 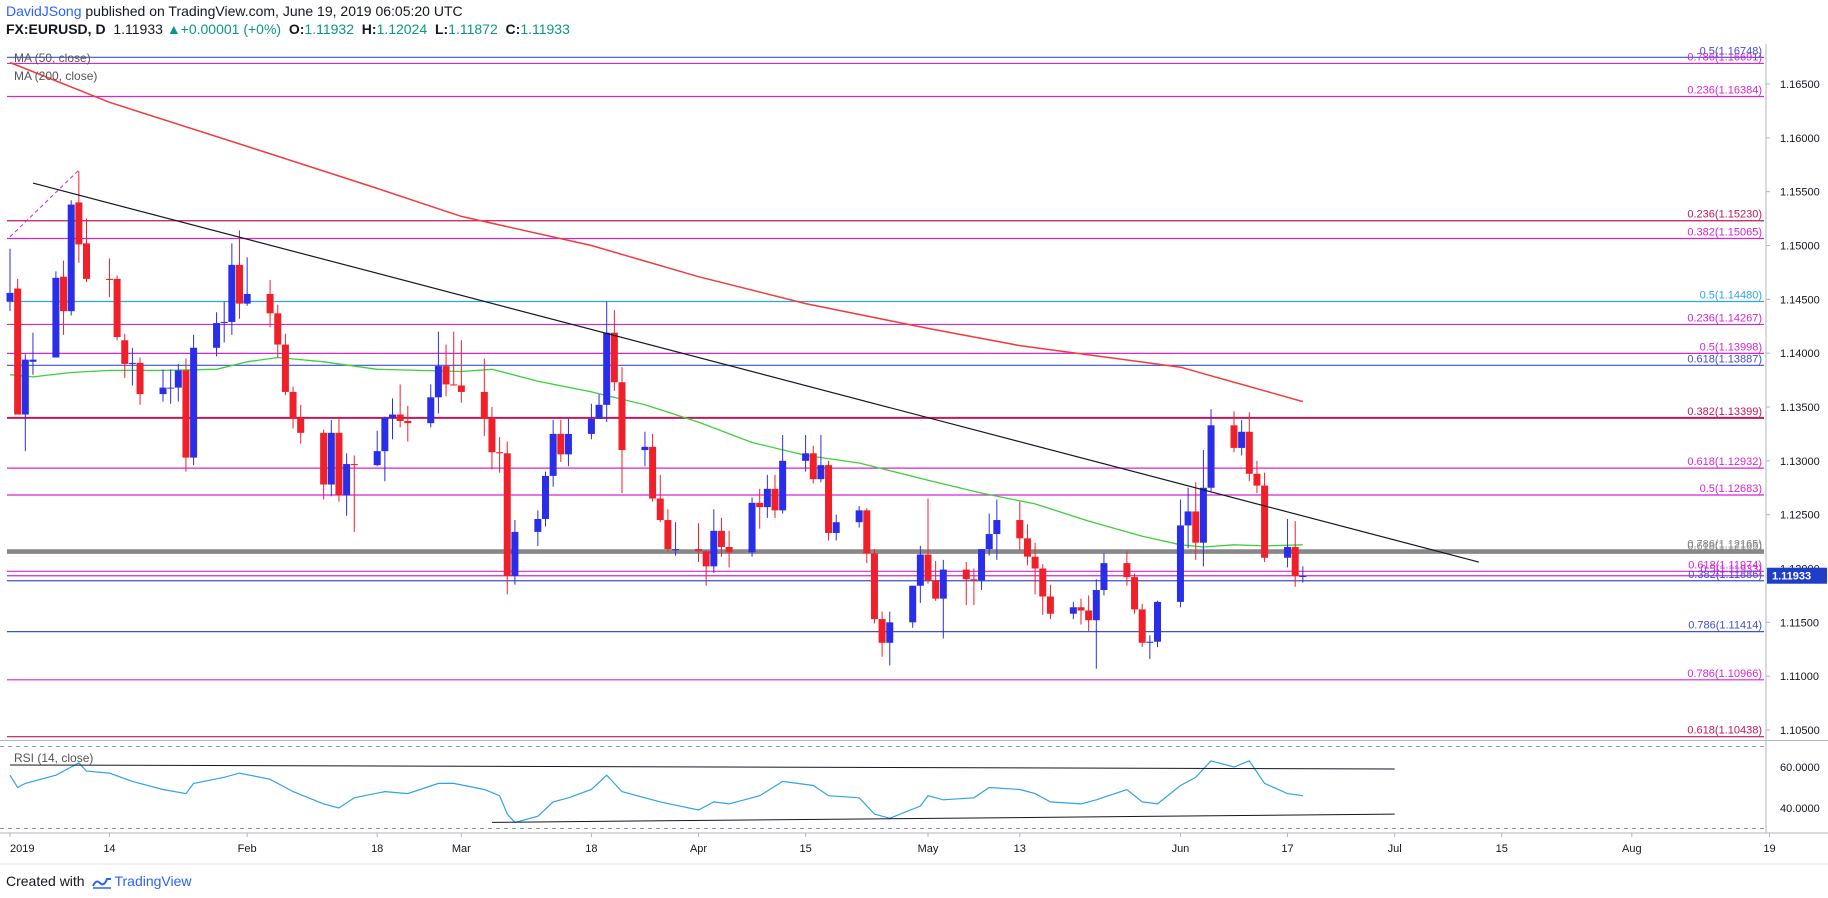 What do you see at coordinates (1020, 849) in the screenshot?
I see `time-tick-label: 13` at bounding box center [1020, 849].